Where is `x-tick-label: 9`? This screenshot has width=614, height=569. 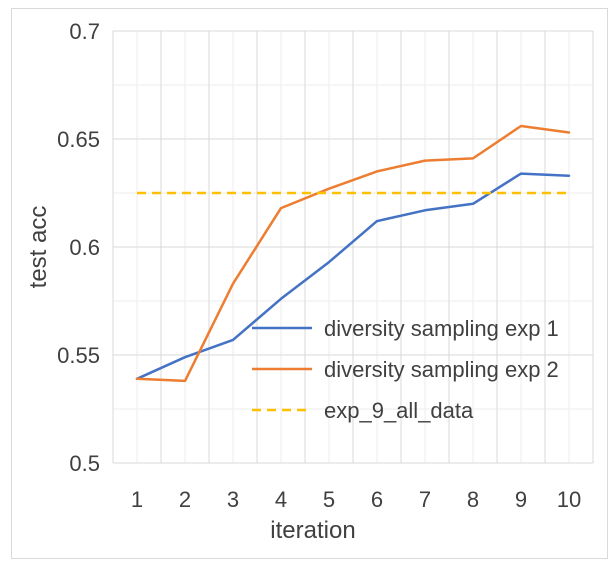 x-tick-label: 9 is located at coordinates (521, 499).